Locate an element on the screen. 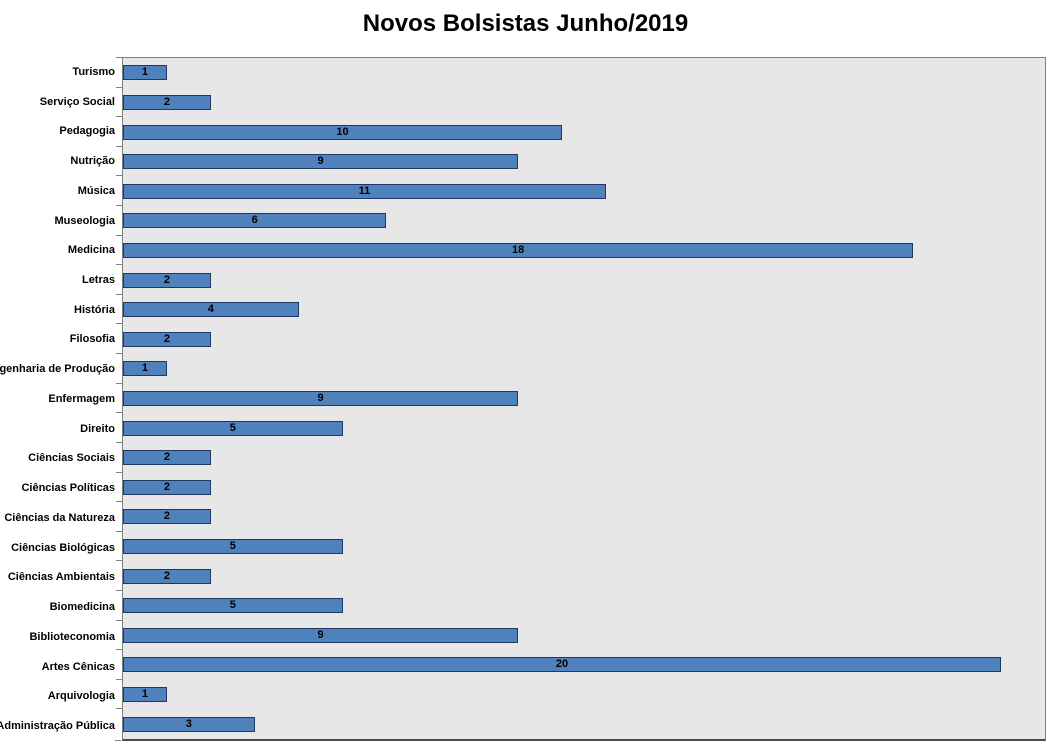  category-label: Direito is located at coordinates (97, 428).